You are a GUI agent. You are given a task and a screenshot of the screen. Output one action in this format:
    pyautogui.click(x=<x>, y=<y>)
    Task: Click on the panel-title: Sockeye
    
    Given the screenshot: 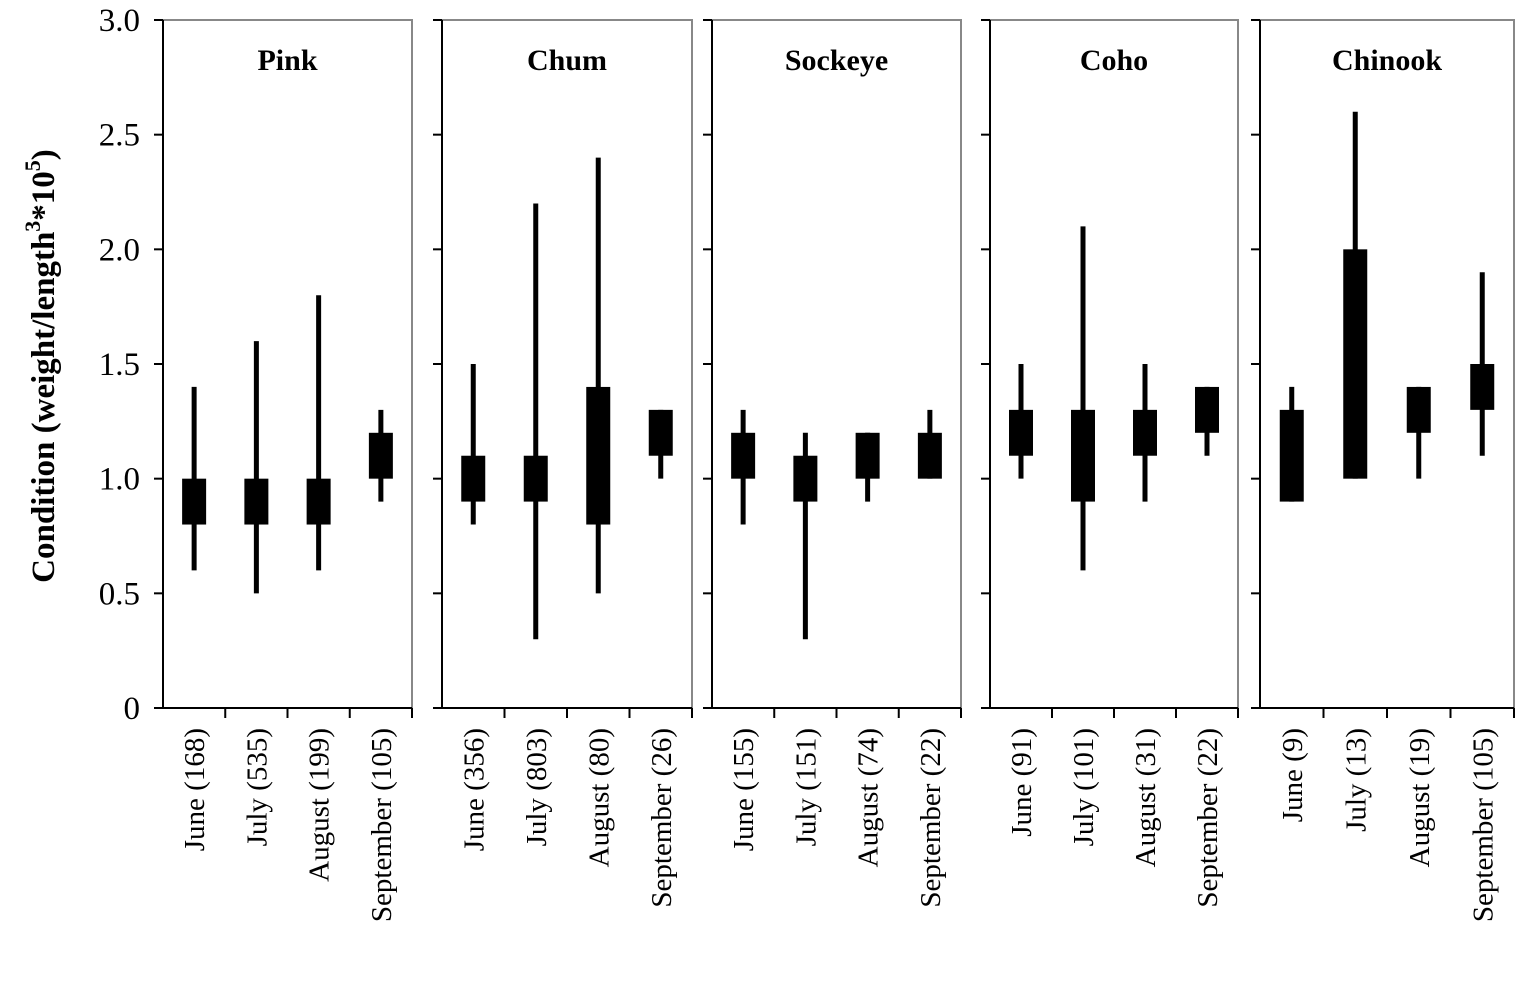 What is the action you would take?
    pyautogui.click(x=836, y=60)
    